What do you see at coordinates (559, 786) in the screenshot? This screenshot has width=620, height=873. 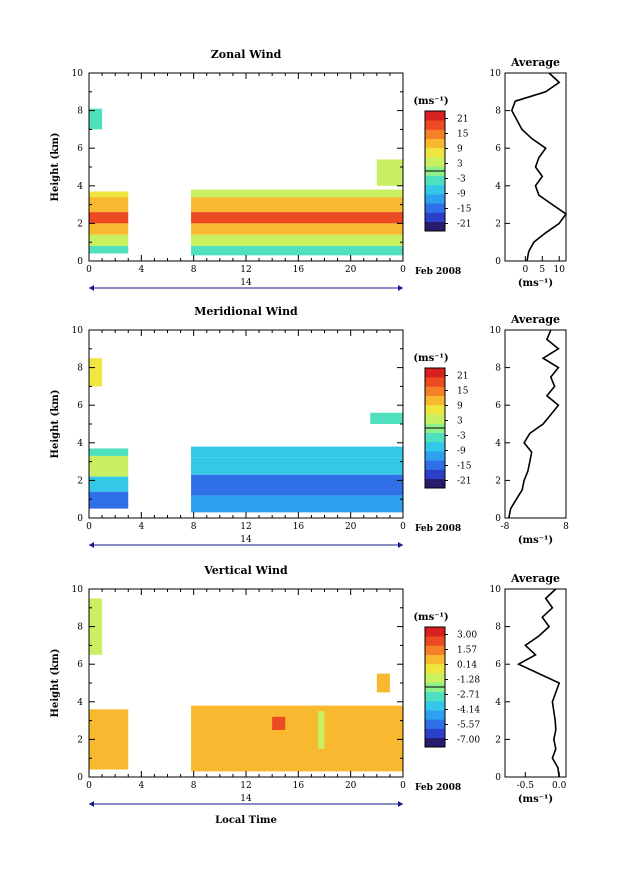 I see `average-x-tick-label: 0.0` at bounding box center [559, 786].